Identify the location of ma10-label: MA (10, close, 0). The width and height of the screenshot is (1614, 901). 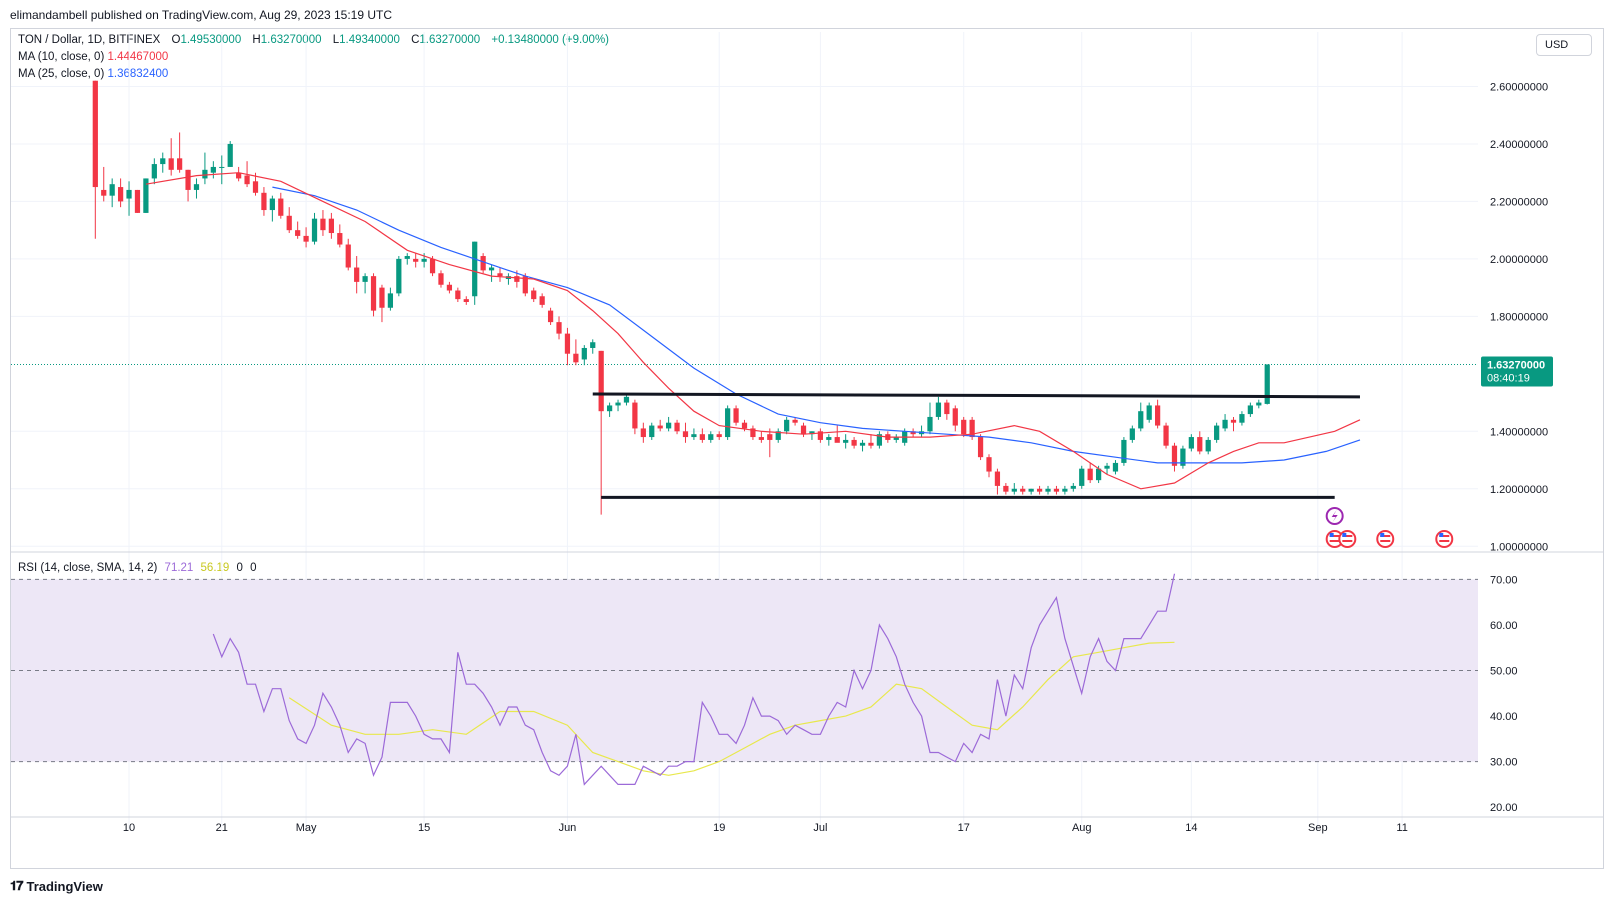
(61, 57).